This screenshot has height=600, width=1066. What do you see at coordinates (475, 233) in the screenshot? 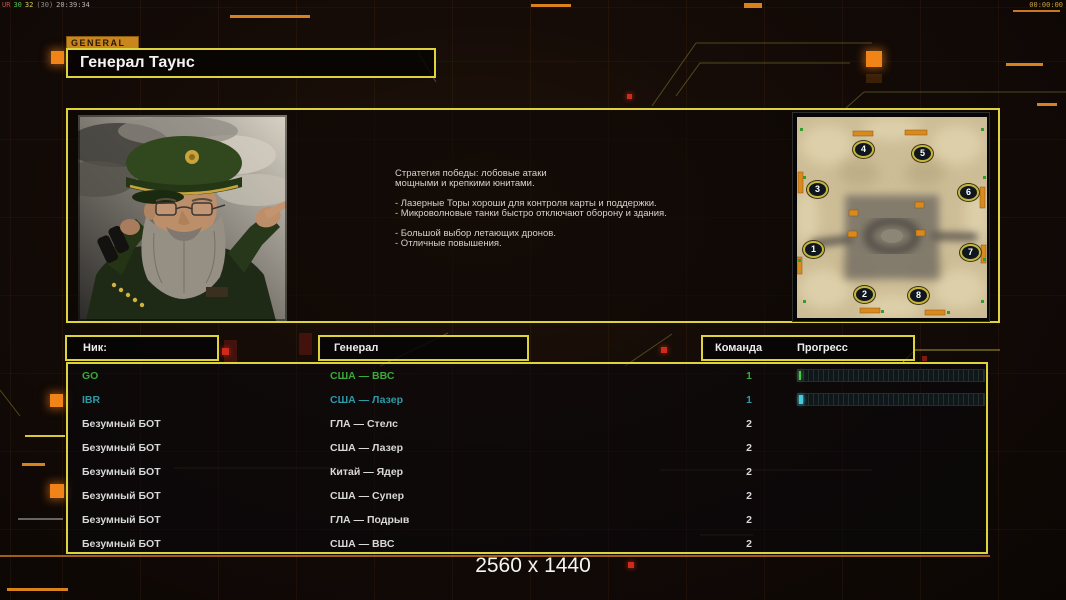
I see `briefing-line: - Большой выбор летающих дронов.` at bounding box center [475, 233].